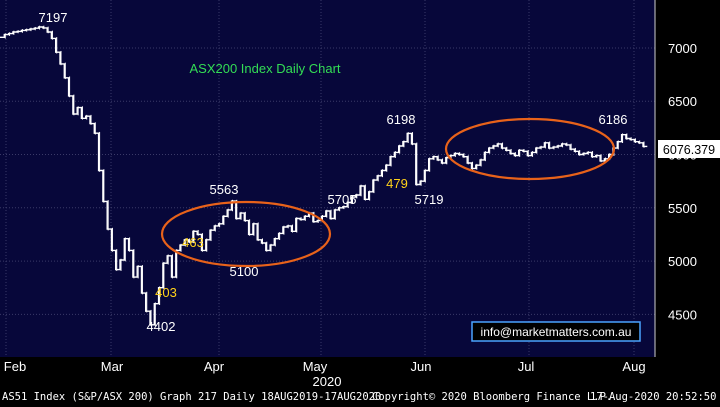  Describe the element at coordinates (429, 199) in the screenshot. I see `annotation-label: 5719` at that location.